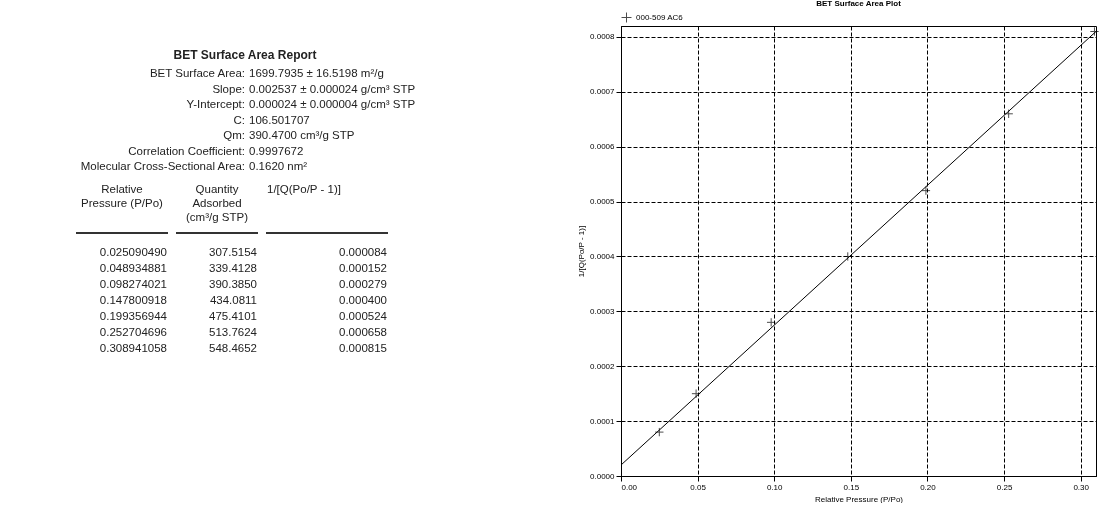 The height and width of the screenshot is (507, 1115). I want to click on text: Correlation Coefficient: 0.9997672, so click(215, 151).